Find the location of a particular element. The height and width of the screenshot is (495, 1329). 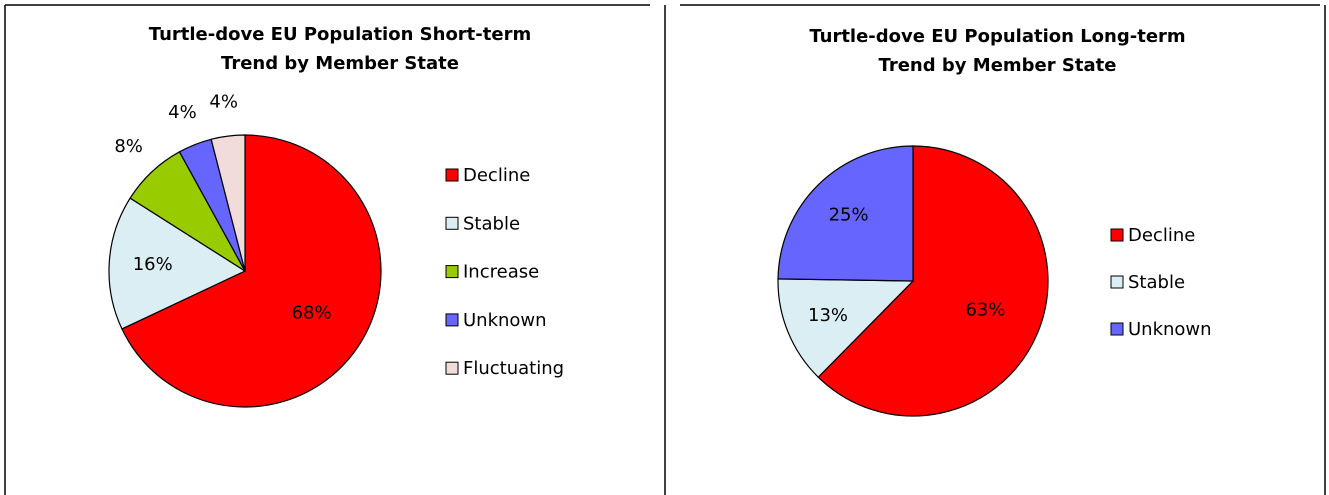

legend-label: Increase is located at coordinates (501, 272).